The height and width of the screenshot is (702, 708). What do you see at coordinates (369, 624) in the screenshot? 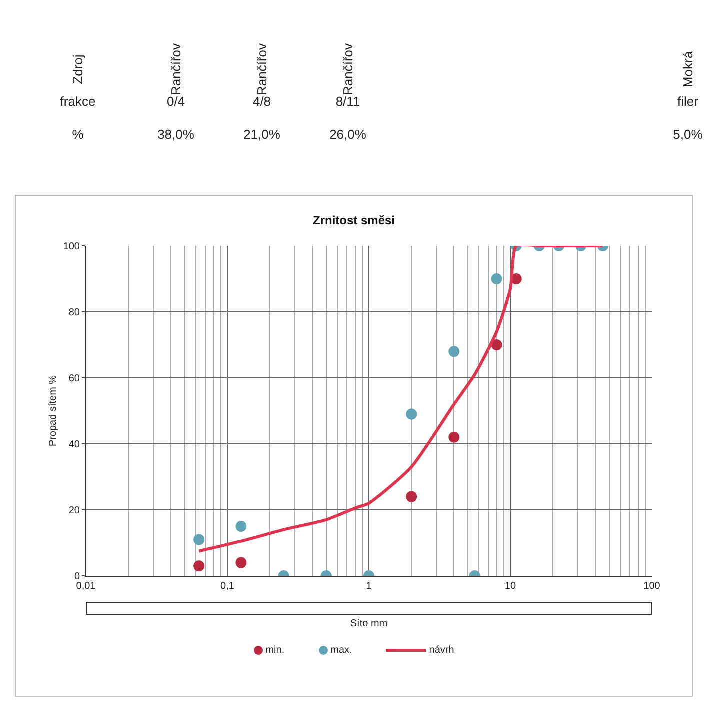
I see `x-axis-title: Síto mm` at bounding box center [369, 624].